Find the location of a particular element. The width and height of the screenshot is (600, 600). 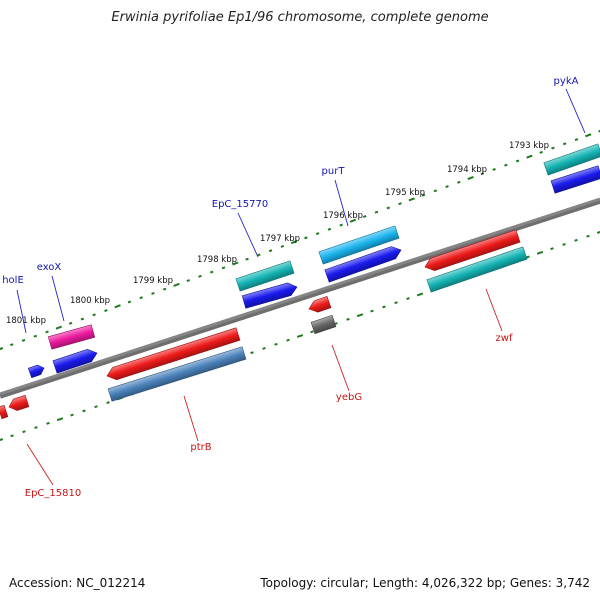

gene-label: yebG is located at coordinates (349, 397).